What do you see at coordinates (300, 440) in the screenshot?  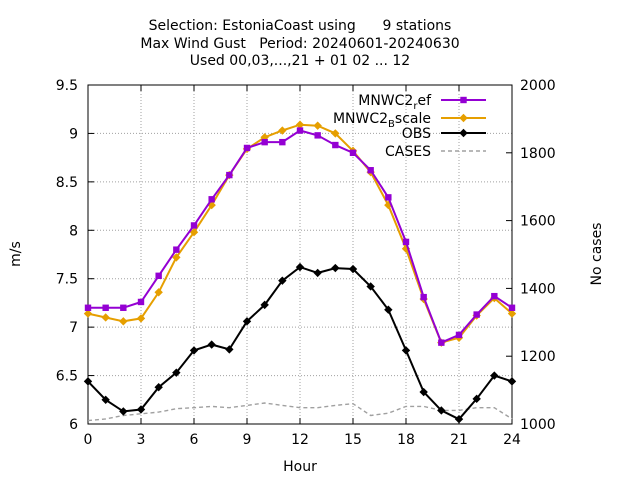 I see `x-tick-label: 12` at bounding box center [300, 440].